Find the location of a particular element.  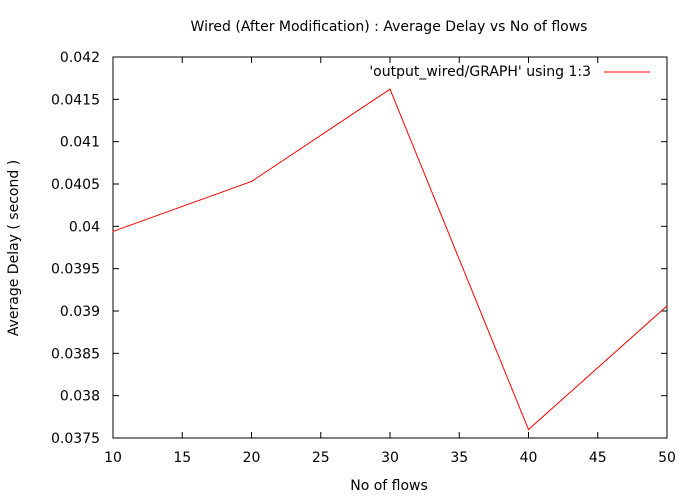

legend: 'output_wired/GRAPH' using 1:3 is located at coordinates (509, 72).